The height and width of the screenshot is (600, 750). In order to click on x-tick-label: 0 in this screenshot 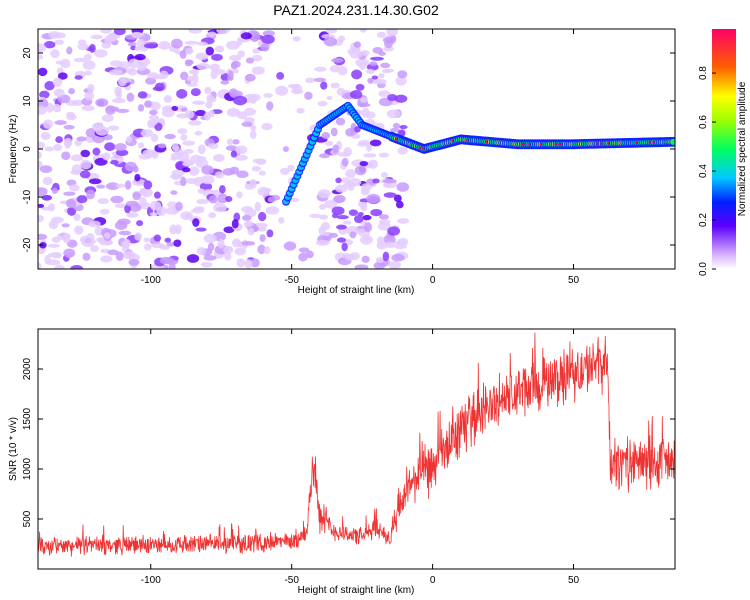, I will do `click(433, 280)`.